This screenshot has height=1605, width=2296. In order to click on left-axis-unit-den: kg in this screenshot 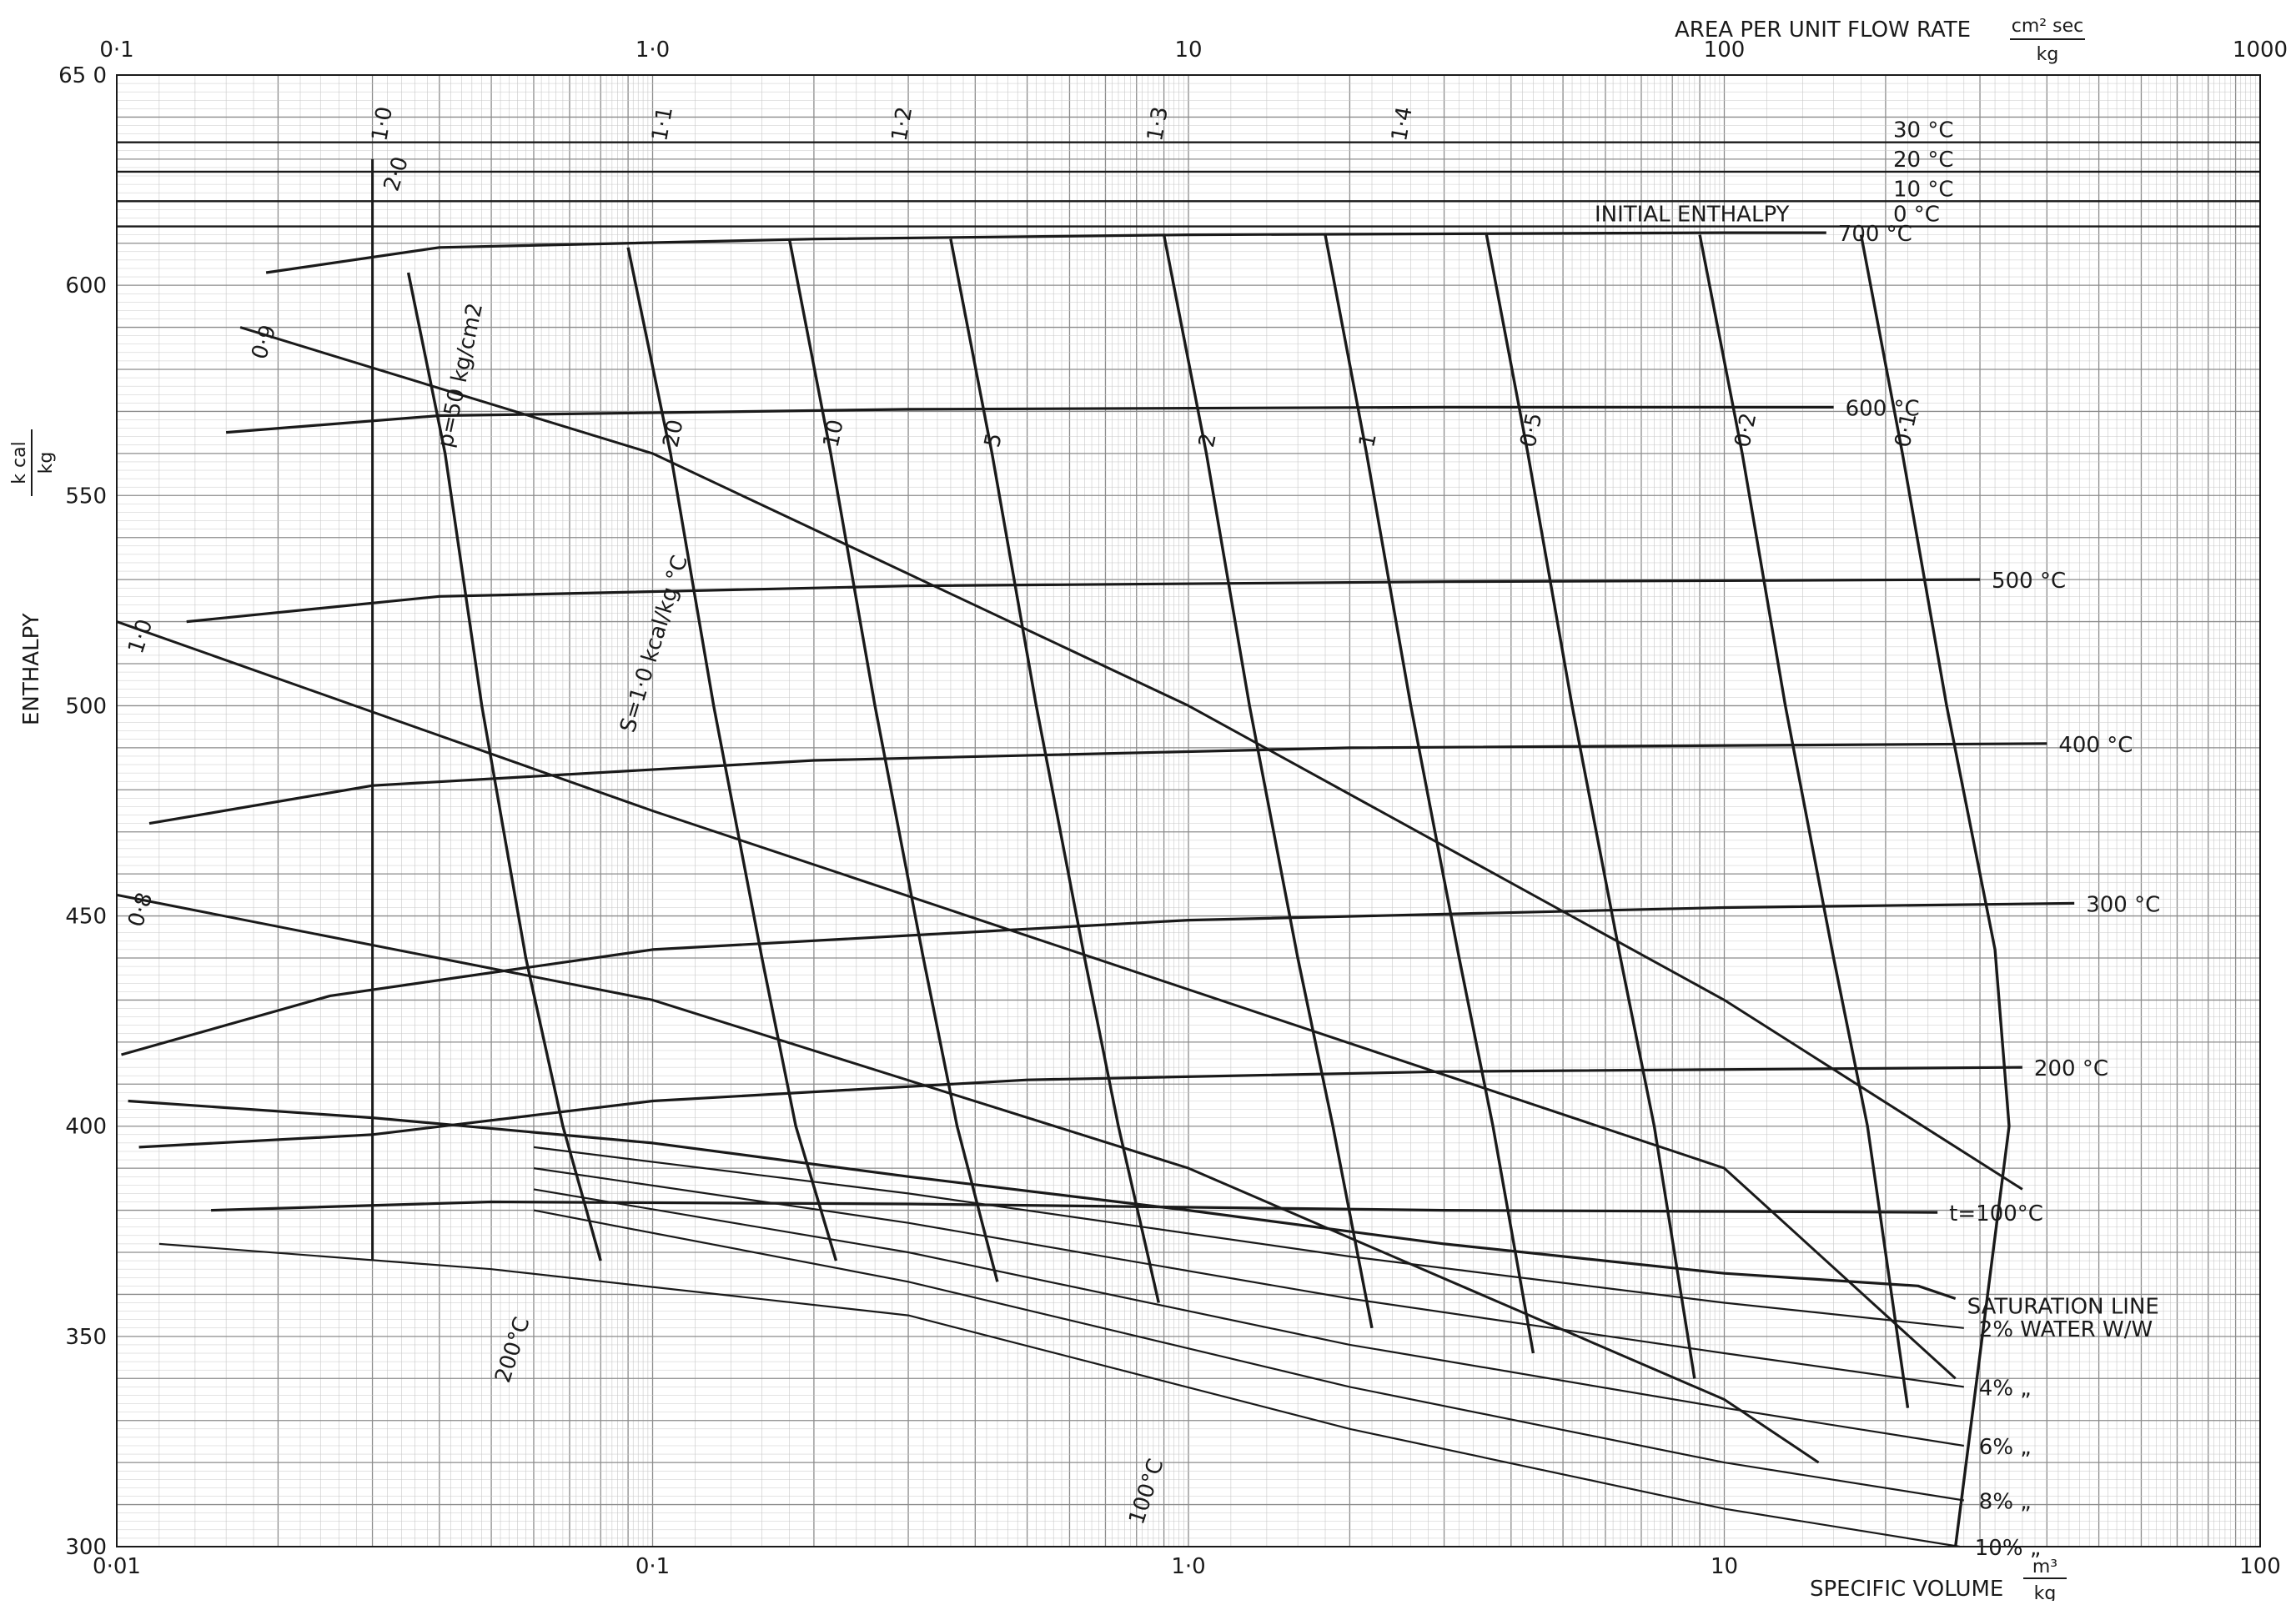, I will do `click(46, 463)`.